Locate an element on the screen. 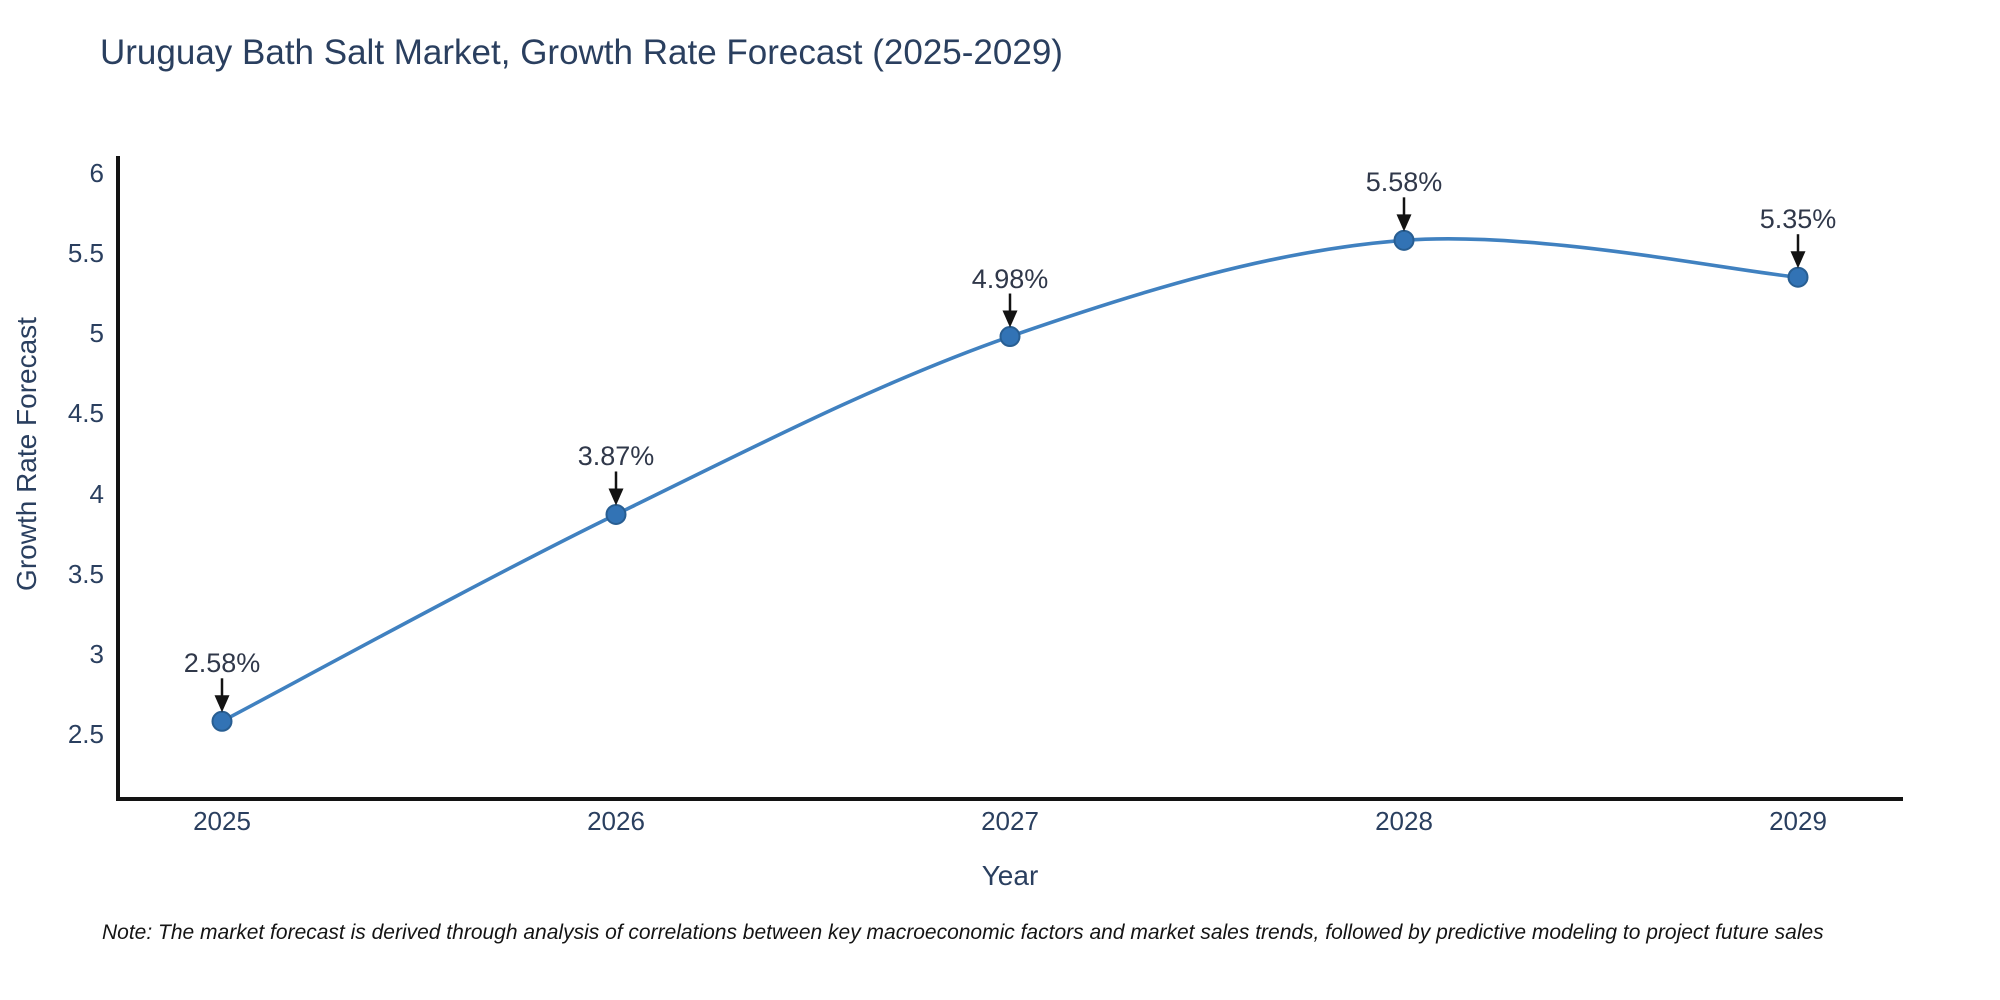 The width and height of the screenshot is (2000, 1000). x-tick-label: 2028 is located at coordinates (1404, 821).